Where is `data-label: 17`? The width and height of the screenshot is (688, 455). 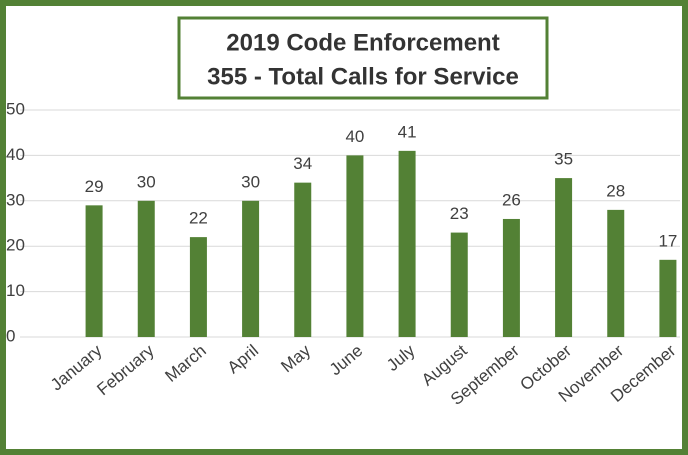
data-label: 17 is located at coordinates (667, 240).